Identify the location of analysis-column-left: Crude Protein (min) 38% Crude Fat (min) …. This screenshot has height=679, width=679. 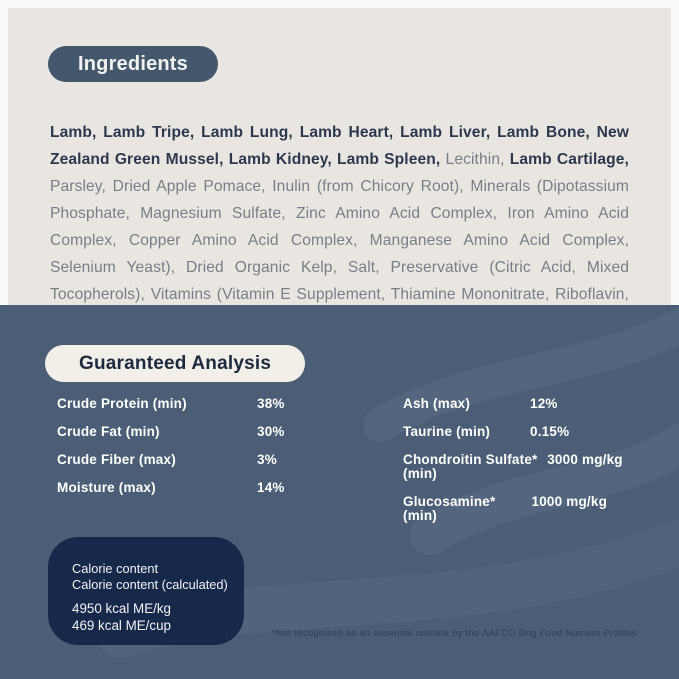
(207, 460).